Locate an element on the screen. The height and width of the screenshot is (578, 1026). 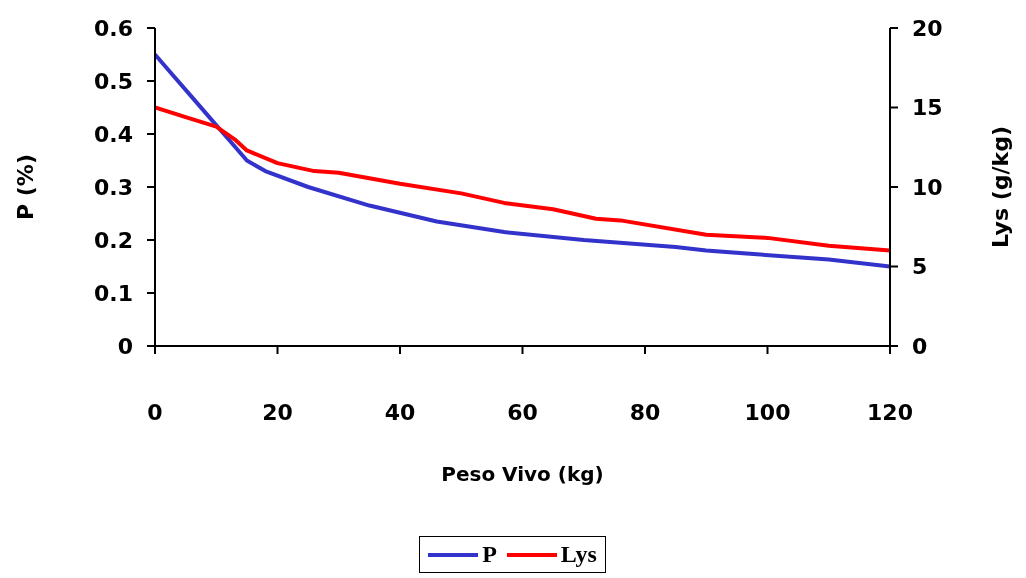
legend-label: P is located at coordinates (489, 554).